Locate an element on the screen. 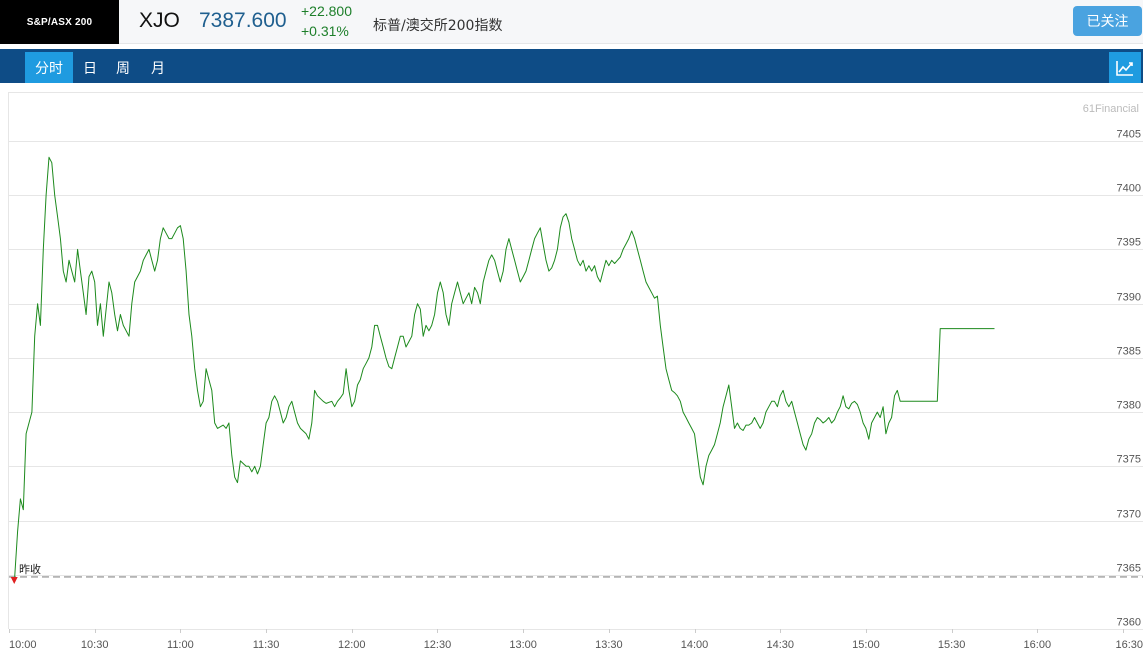 Image resolution: width=1143 pixels, height=657 pixels. watermark: 61Financial is located at coordinates (1111, 109).